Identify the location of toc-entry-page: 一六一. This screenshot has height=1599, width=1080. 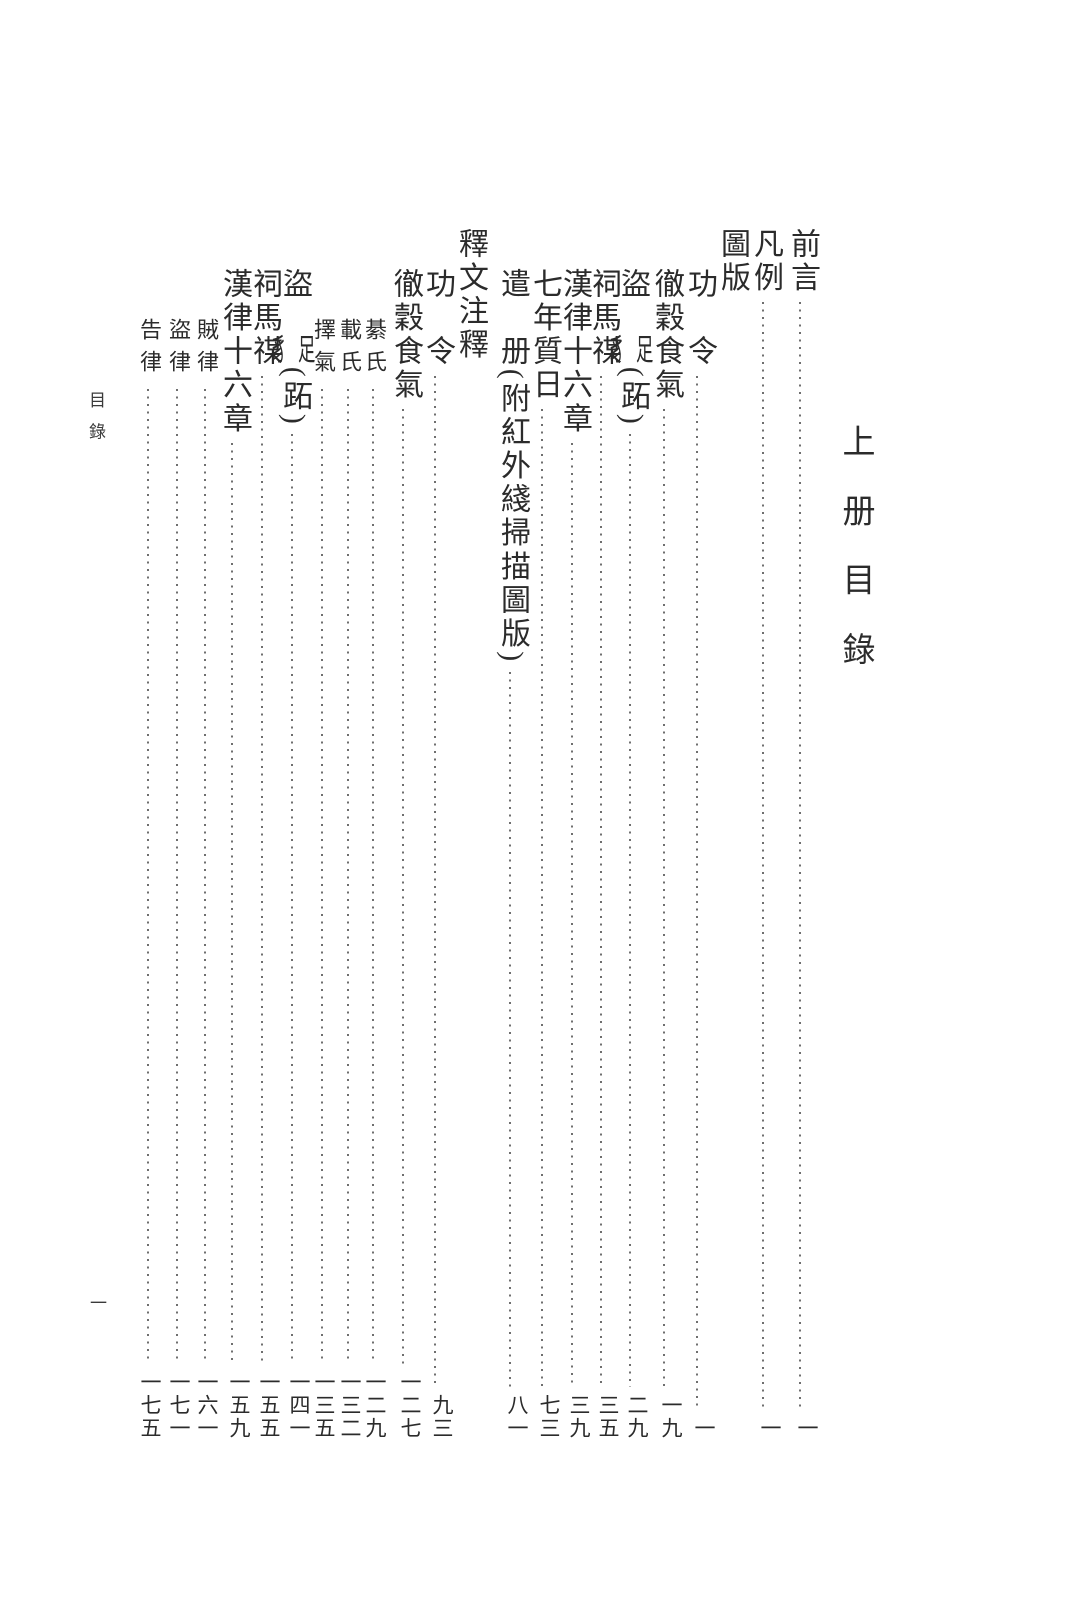
(207, 1405).